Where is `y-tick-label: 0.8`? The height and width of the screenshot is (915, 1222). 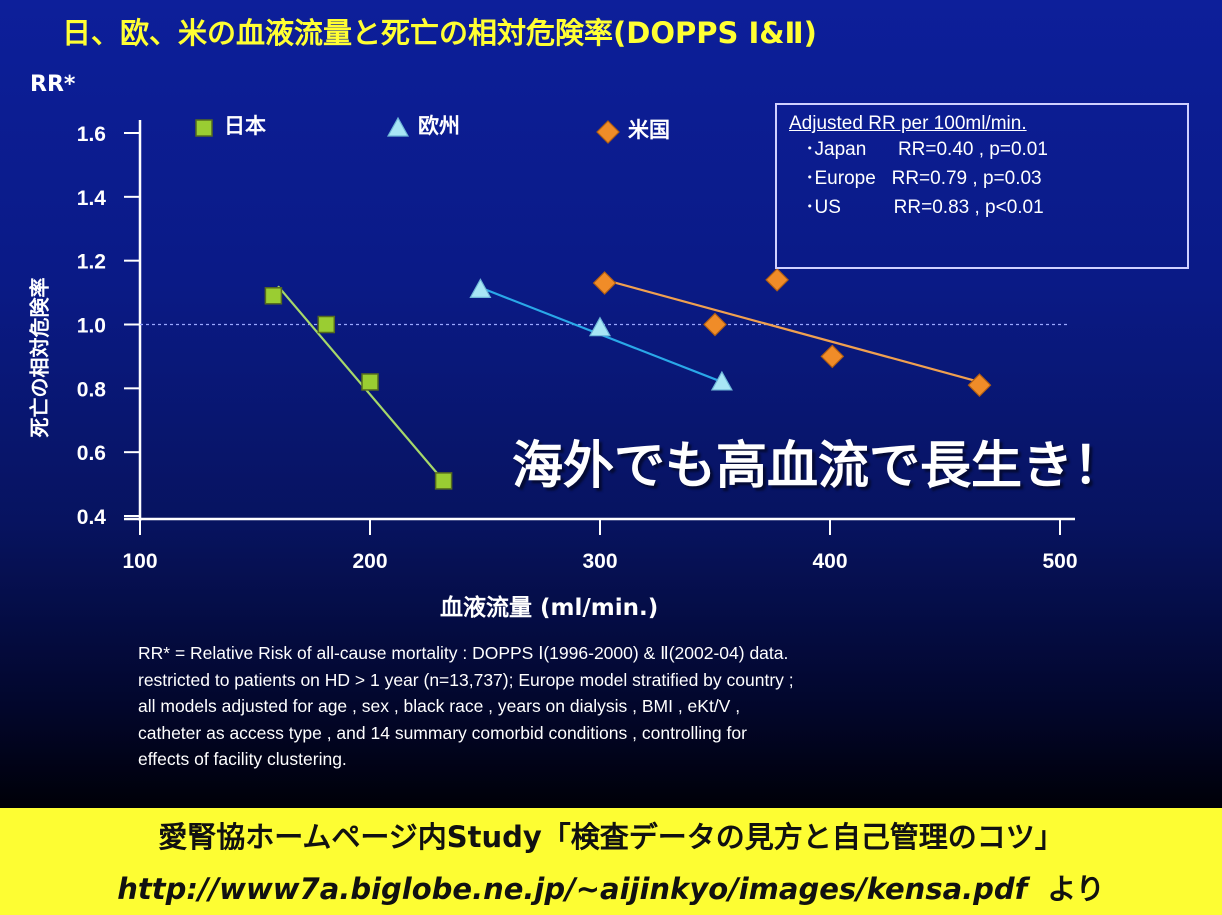 y-tick-label: 0.8 is located at coordinates (92, 389).